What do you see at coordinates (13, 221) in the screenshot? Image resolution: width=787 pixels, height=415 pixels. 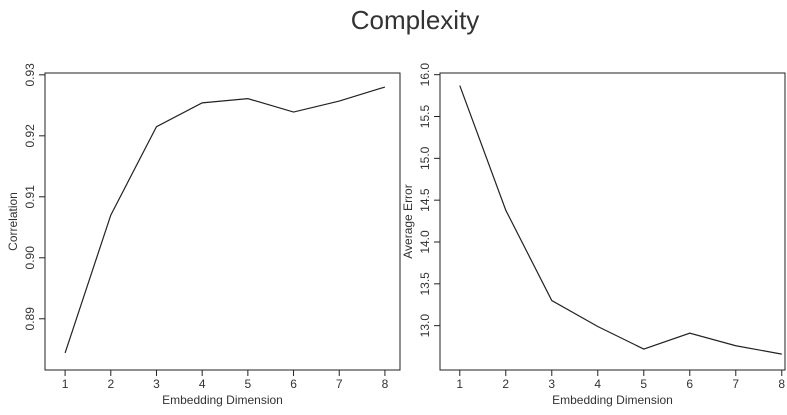 I see `y-axis-label: Correlation` at bounding box center [13, 221].